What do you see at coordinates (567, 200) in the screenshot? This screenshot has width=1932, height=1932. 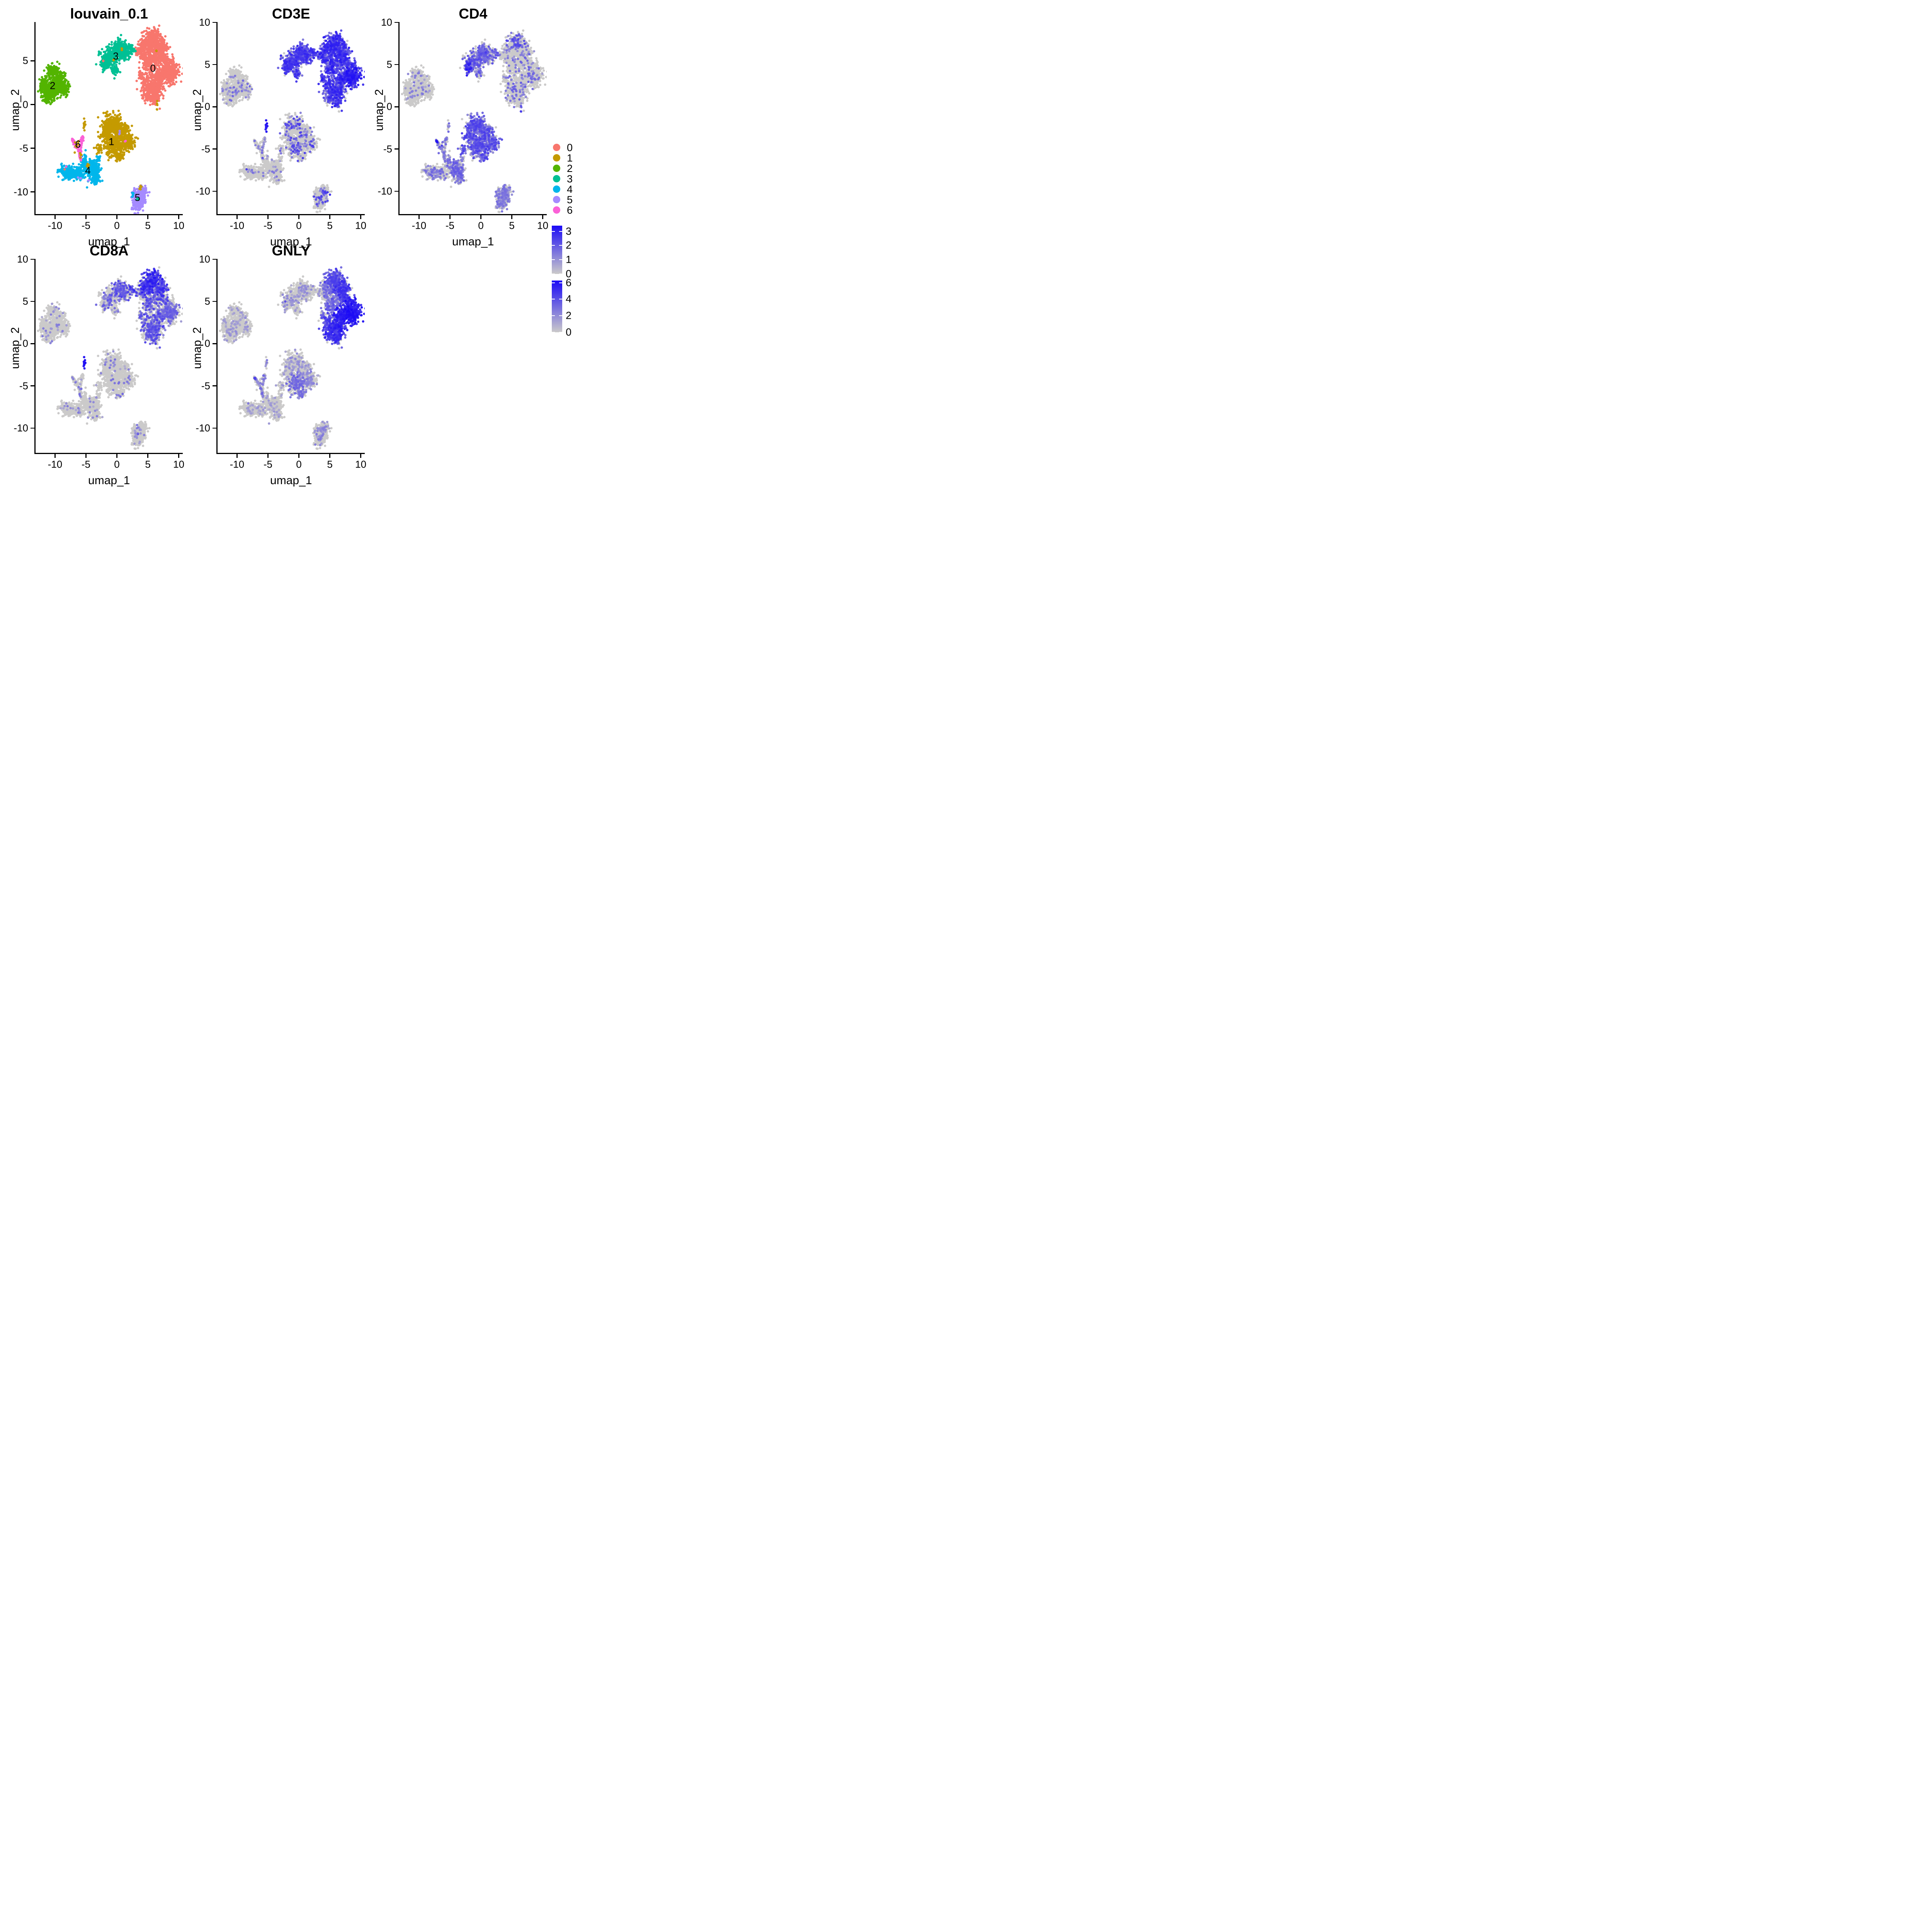 I see `legend-item-cluster-5: 5` at bounding box center [567, 200].